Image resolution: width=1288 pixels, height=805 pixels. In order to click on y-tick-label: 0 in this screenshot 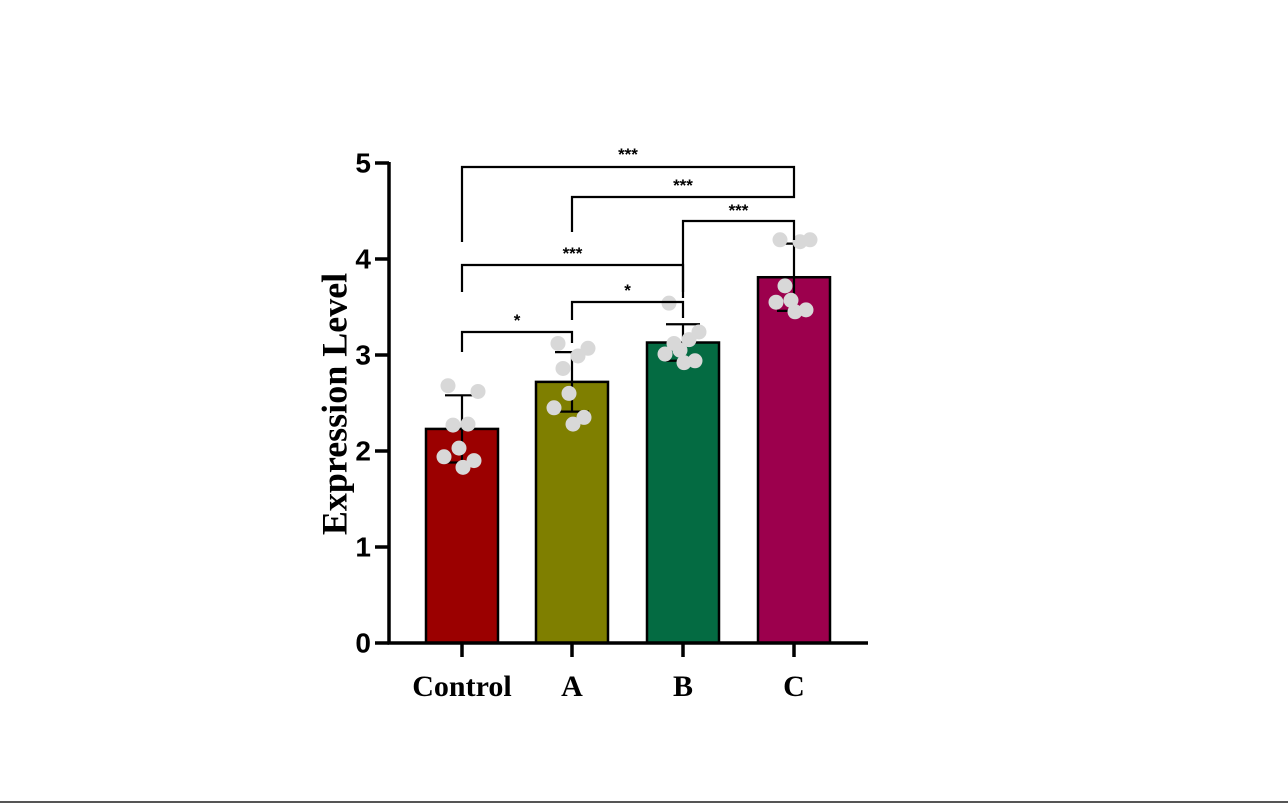, I will do `click(363, 643)`.